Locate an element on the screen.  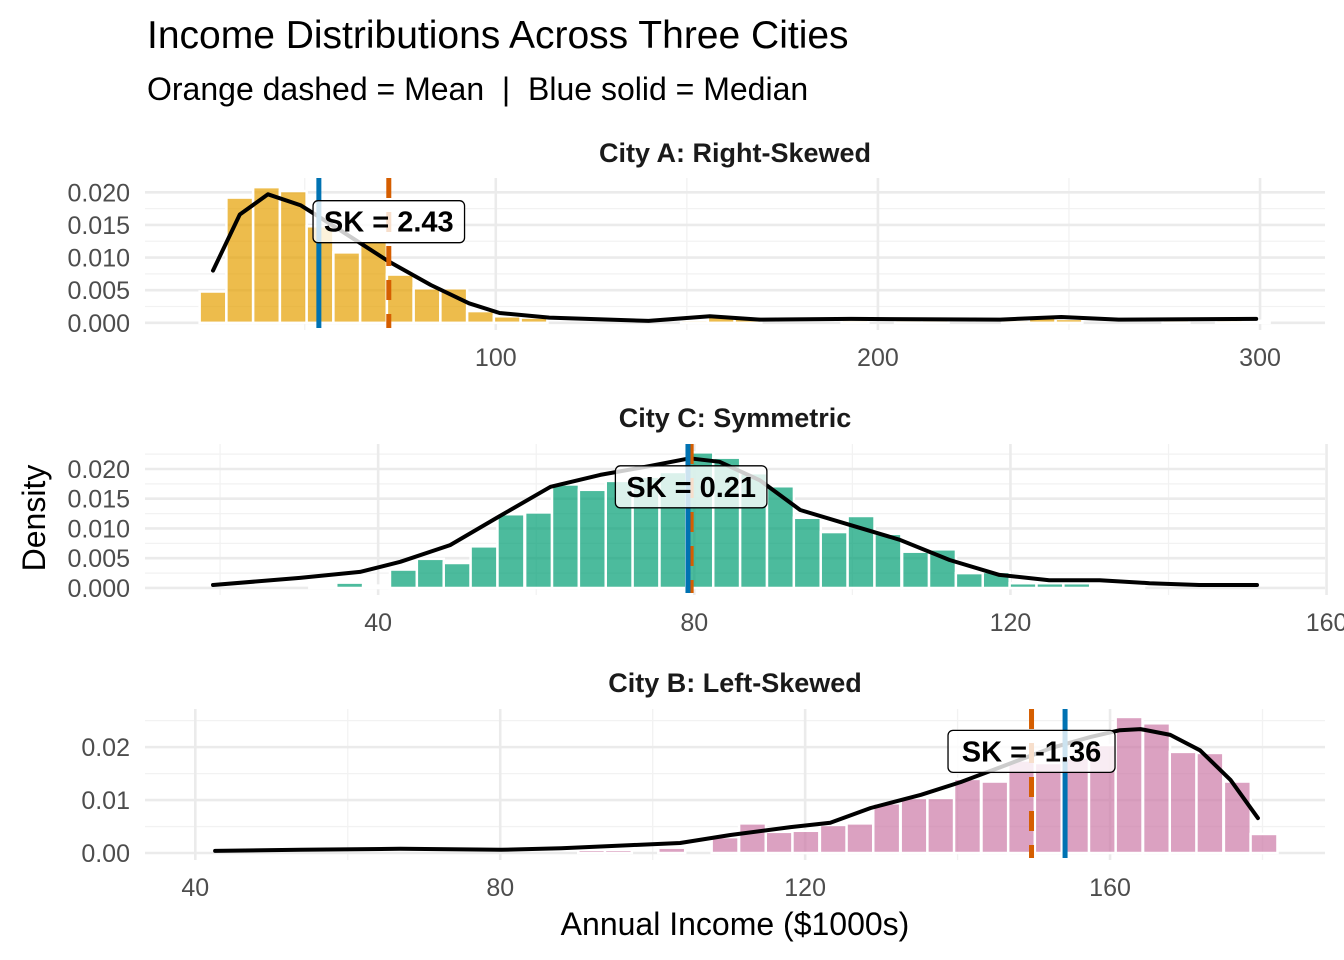
y-tick-label: 0.01 is located at coordinates (105, 801).